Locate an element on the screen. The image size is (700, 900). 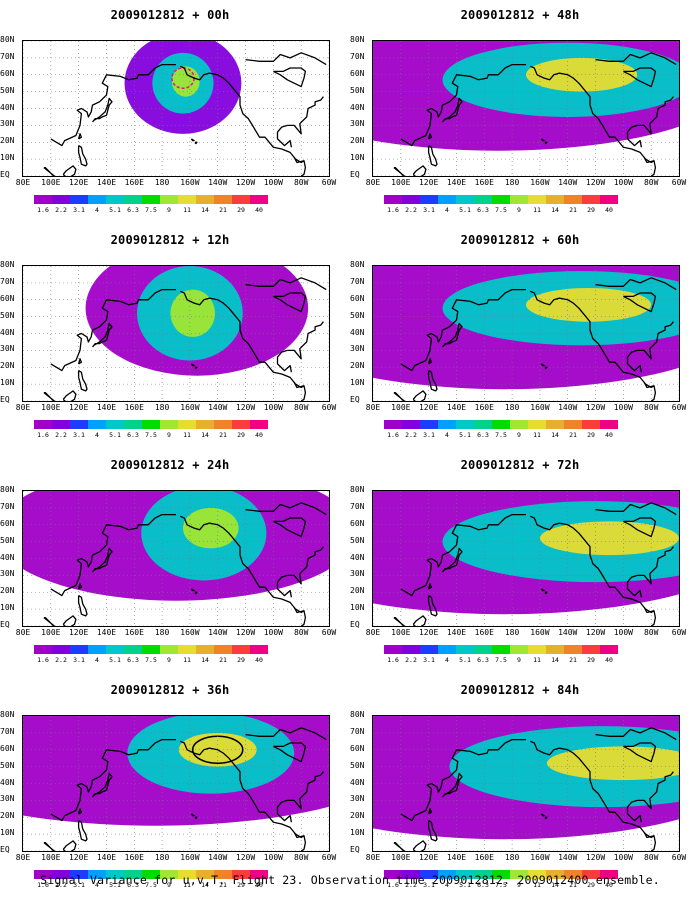
lat-tick-label: 30N is located at coordinates (357, 799).